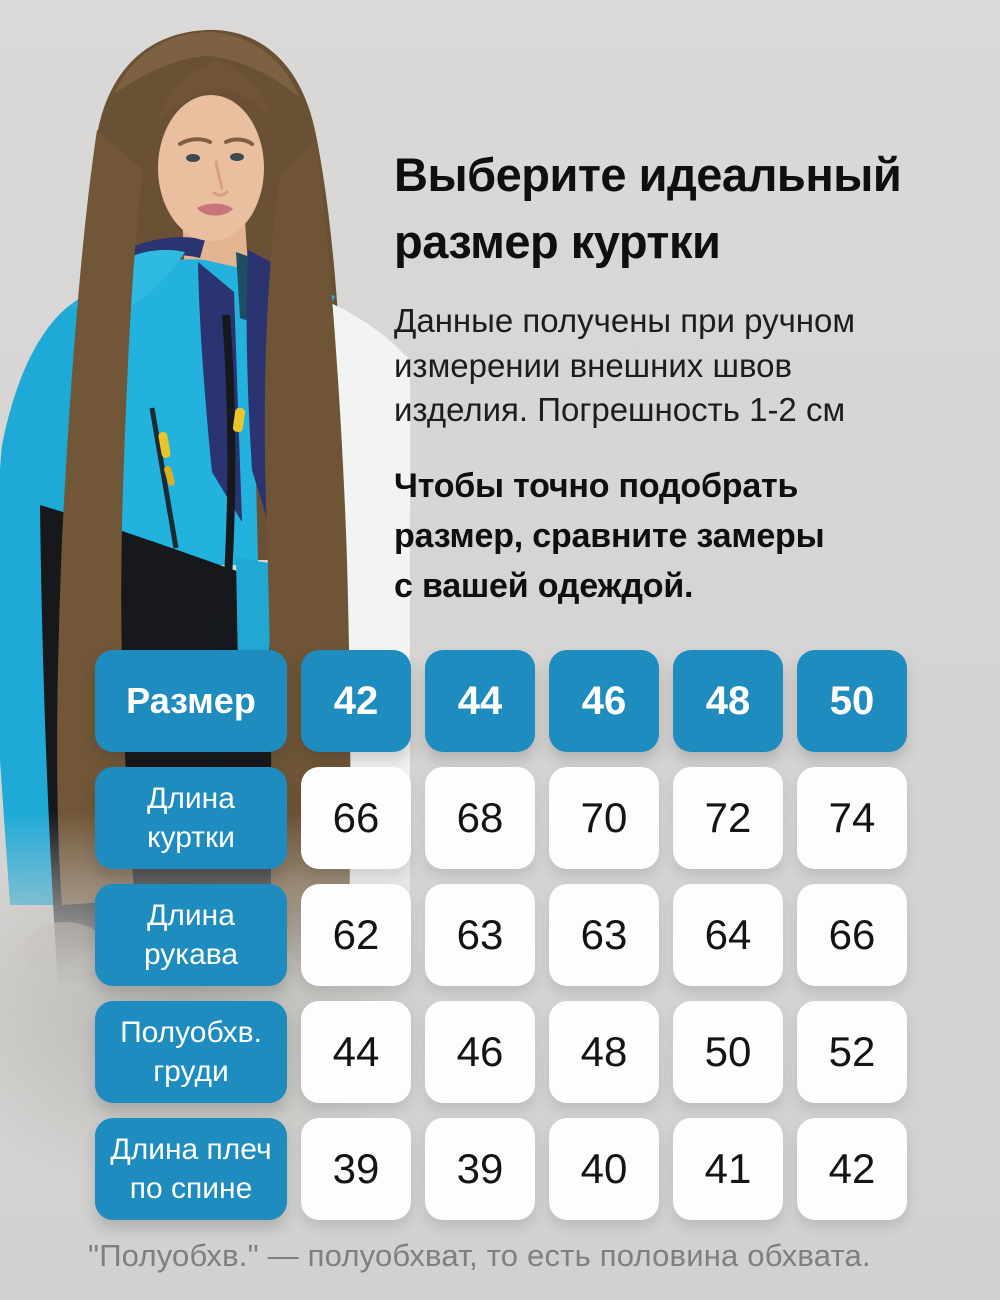 Image resolution: width=1000 pixels, height=1300 pixels. I want to click on size-column-header: 44, so click(480, 701).